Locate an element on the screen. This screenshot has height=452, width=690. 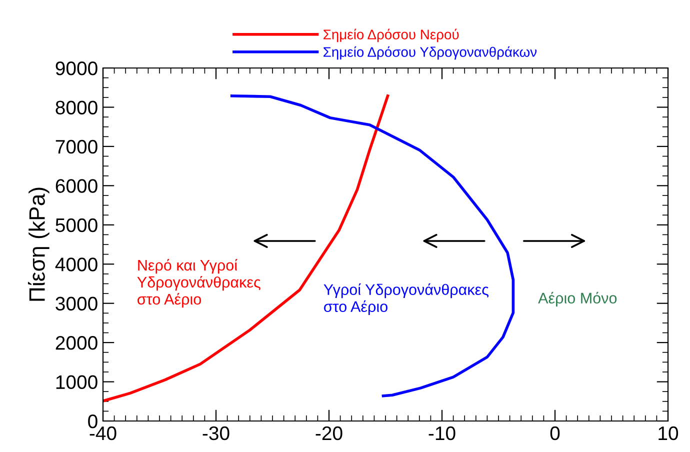
y-tick-label: 5000 is located at coordinates (77, 225).